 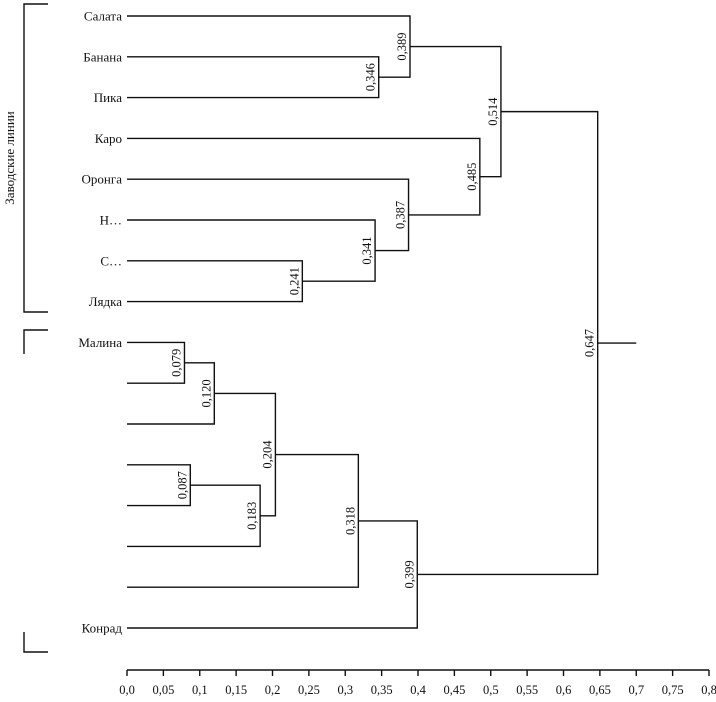 I want to click on leaf-label: Каро, so click(x=108, y=138).